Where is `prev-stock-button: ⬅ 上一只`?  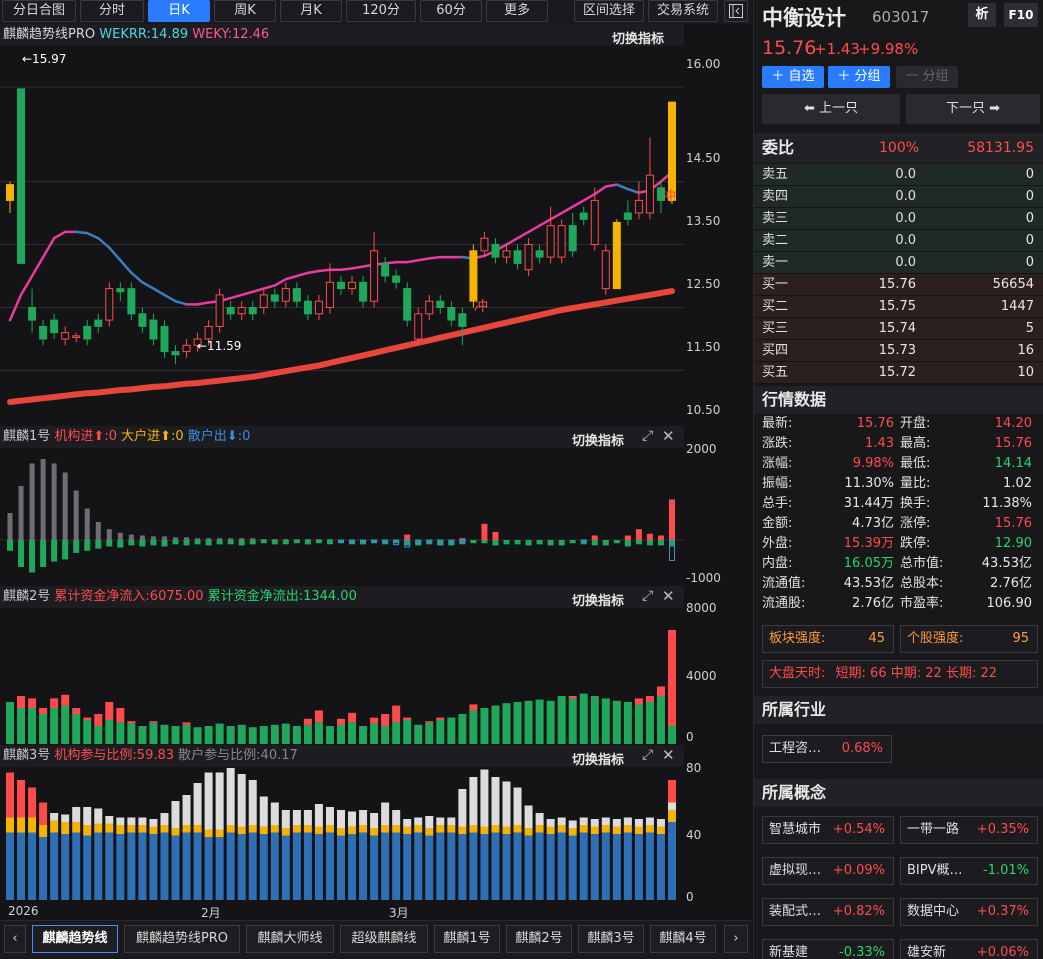 prev-stock-button: ⬅ 上一只 is located at coordinates (831, 109).